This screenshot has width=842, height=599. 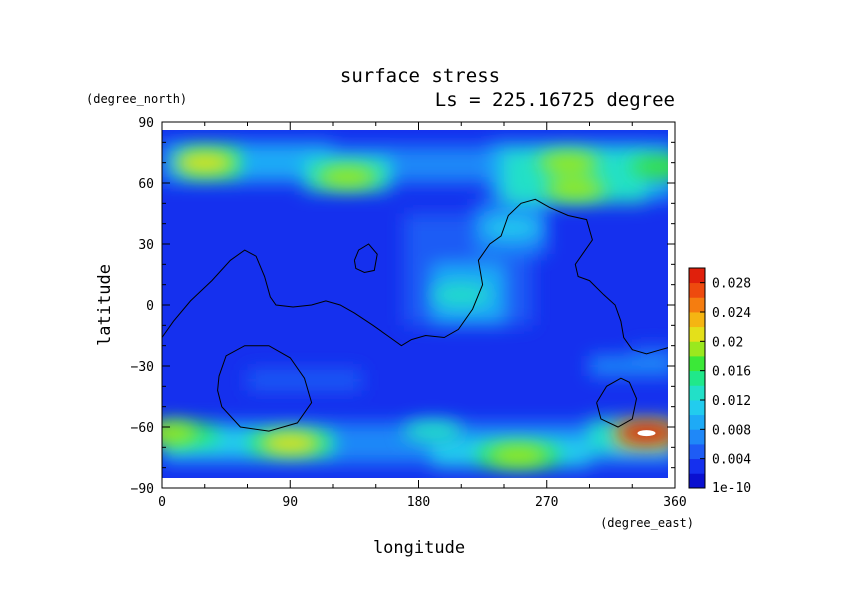 What do you see at coordinates (646, 433) in the screenshot?
I see `peak-spot` at bounding box center [646, 433].